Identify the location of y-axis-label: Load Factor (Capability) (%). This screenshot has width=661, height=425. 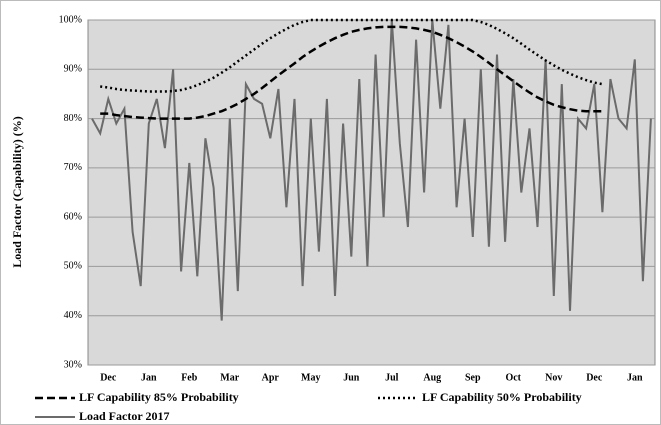
(17, 191).